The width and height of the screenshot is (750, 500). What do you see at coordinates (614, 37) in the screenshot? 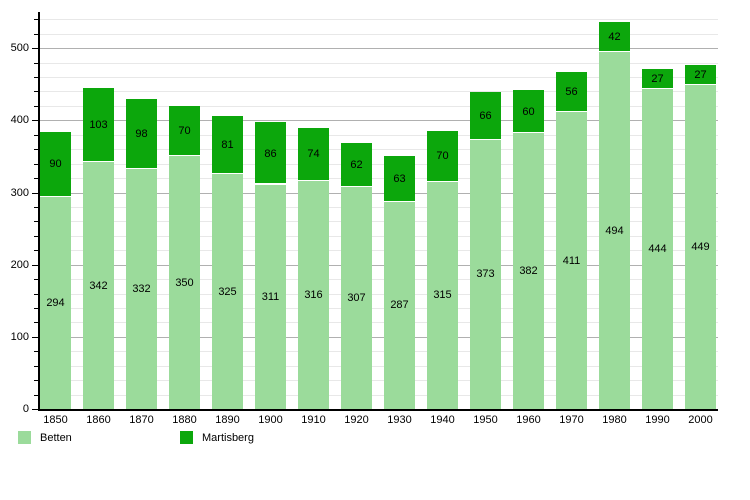
I see `value-label-martisberg: 42` at bounding box center [614, 37].